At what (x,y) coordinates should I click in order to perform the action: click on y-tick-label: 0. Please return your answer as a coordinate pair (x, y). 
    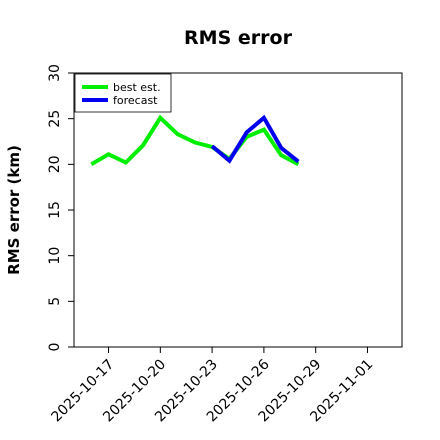
    Looking at the image, I should click on (55, 347).